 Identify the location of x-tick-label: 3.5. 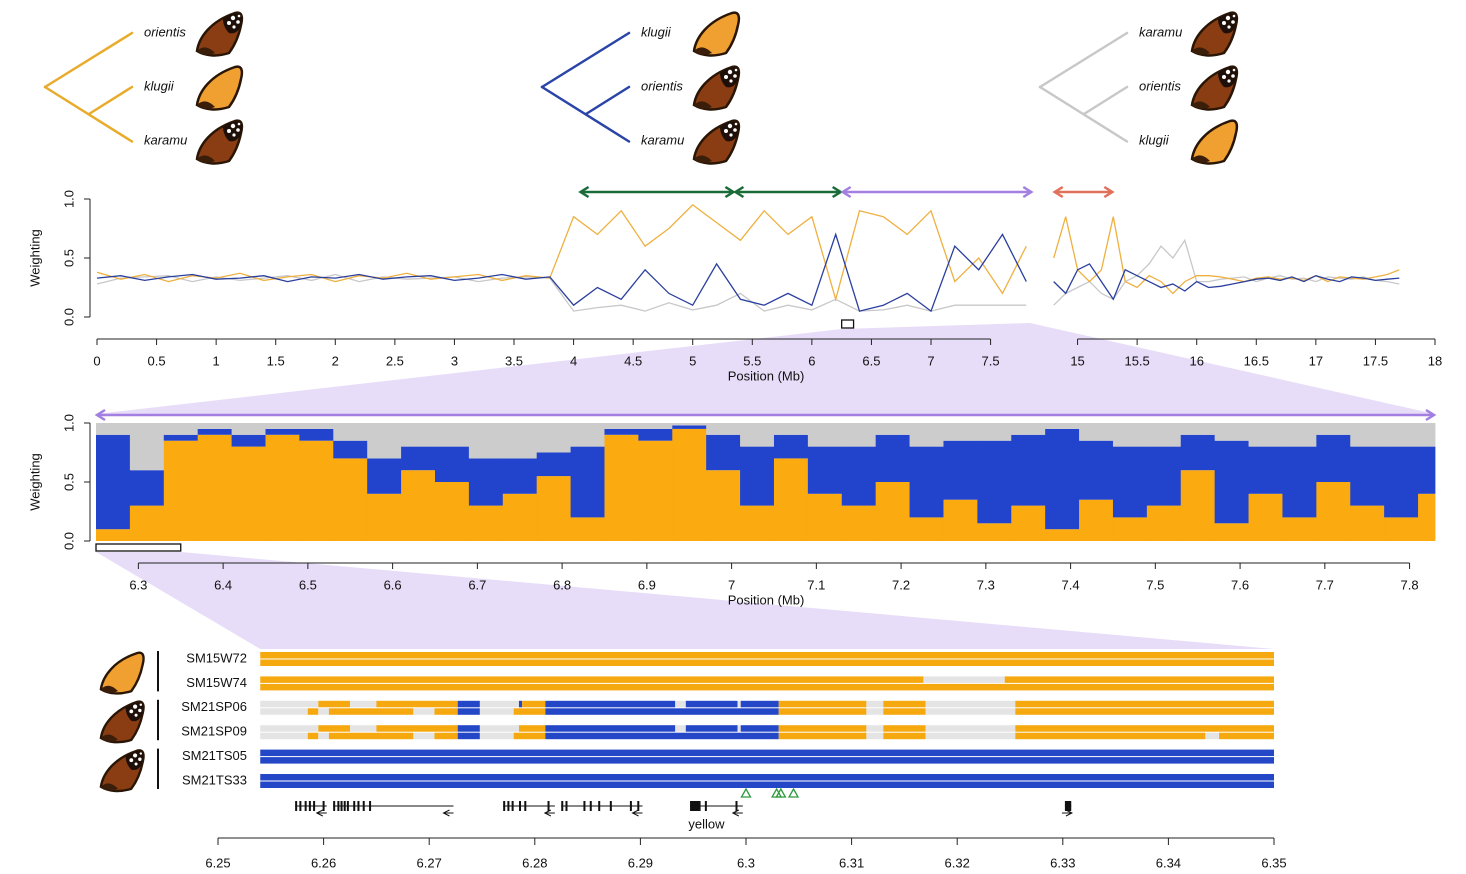
(514, 360).